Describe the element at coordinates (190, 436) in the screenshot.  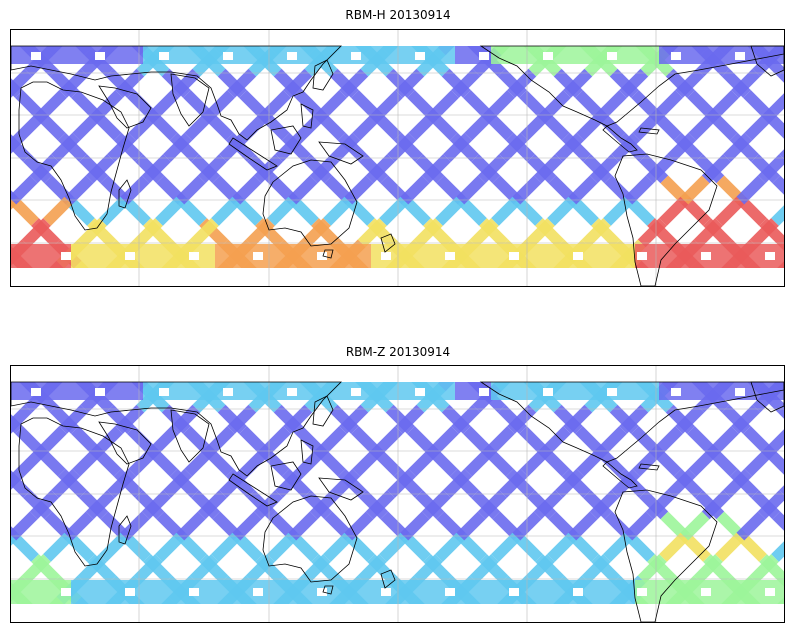
I see `coastline-india` at that location.